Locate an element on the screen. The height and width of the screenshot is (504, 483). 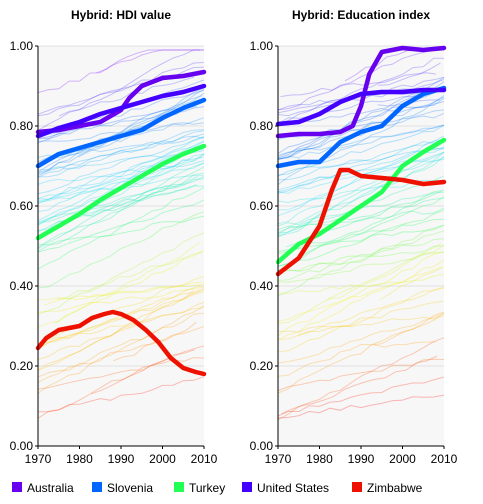
series-line-australia is located at coordinates (121, 102).